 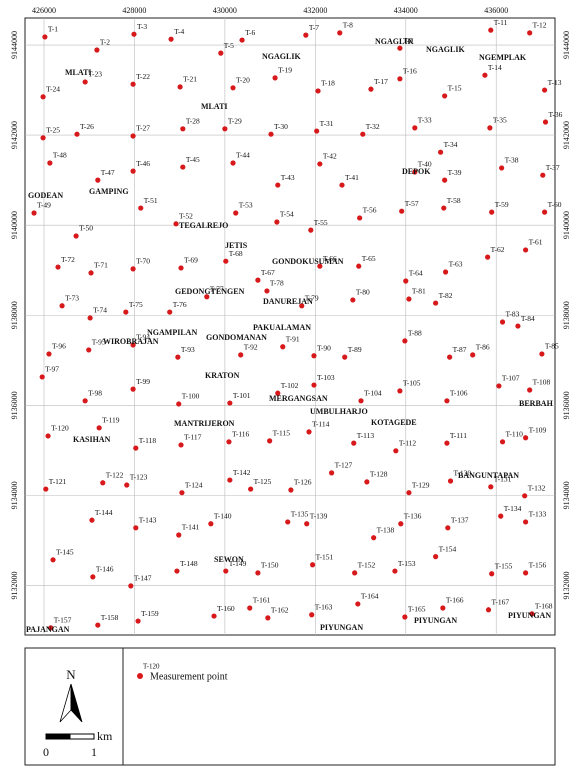 I want to click on point-label: T-95, so click(x=99, y=342).